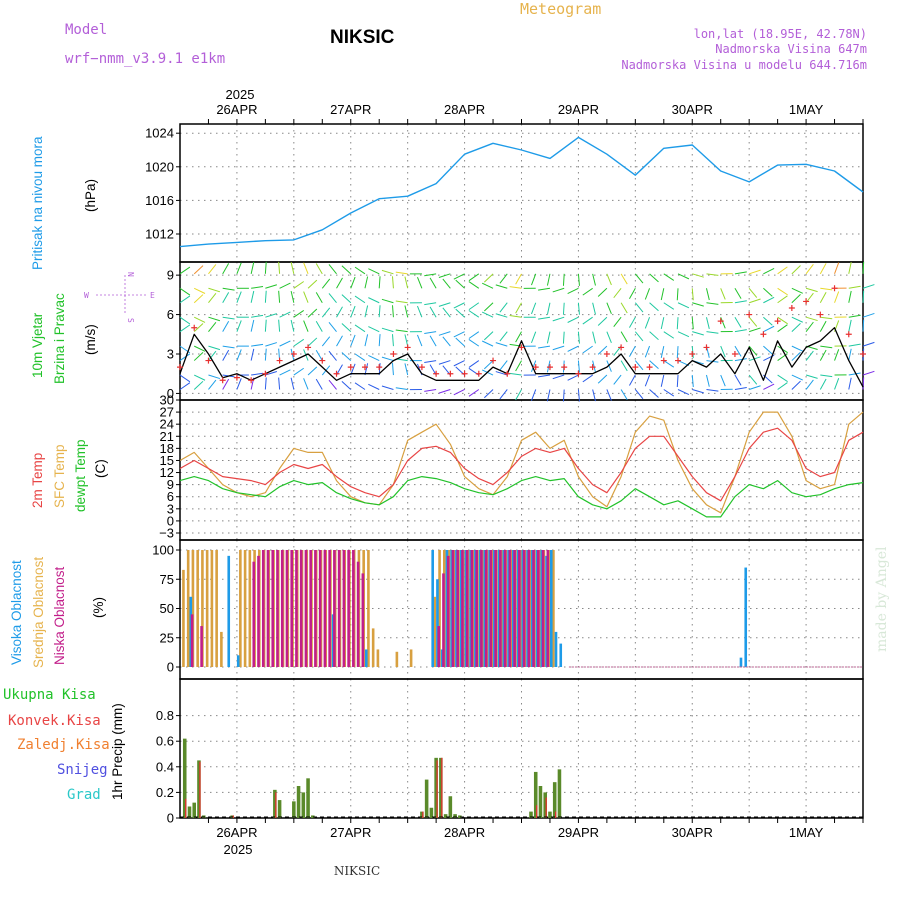  Describe the element at coordinates (882, 599) in the screenshot. I see `watermark: made by Angel` at that location.